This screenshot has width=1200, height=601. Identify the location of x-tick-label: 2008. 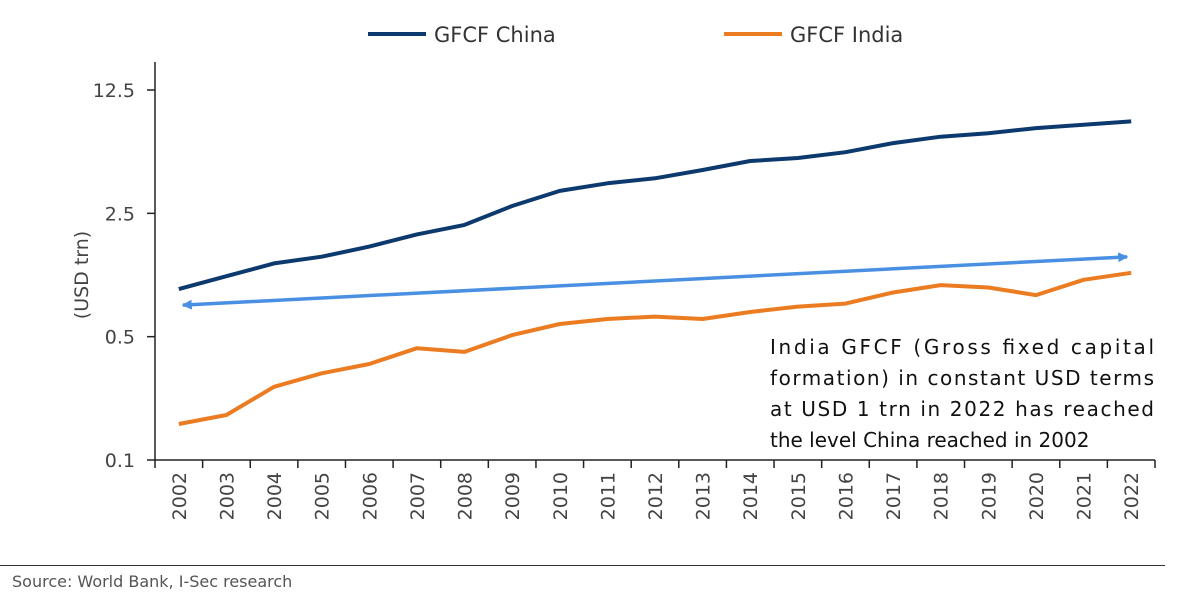
(466, 496).